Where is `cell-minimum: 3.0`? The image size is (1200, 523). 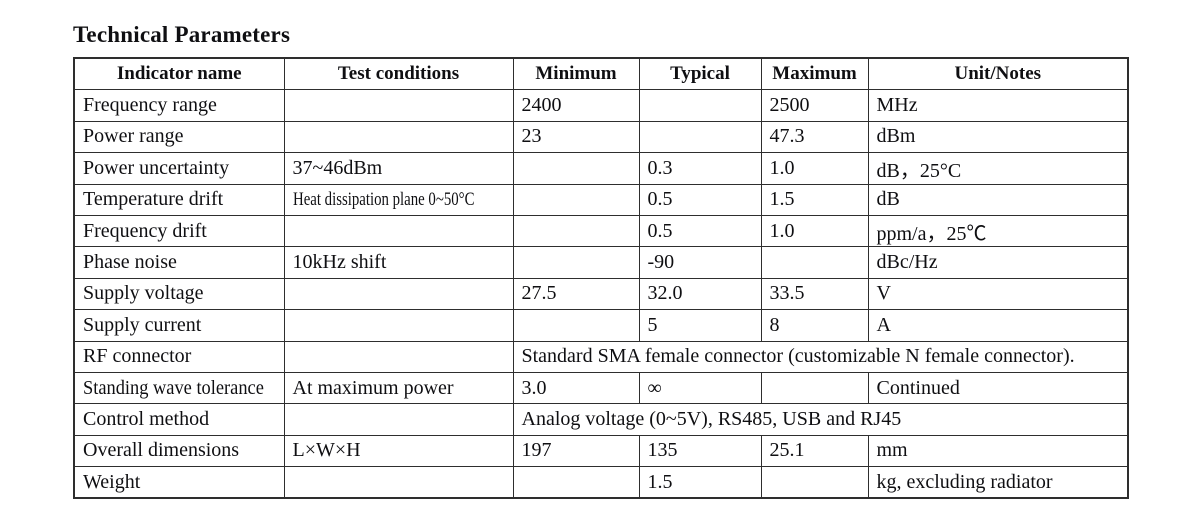
cell-minimum: 3.0 is located at coordinates (576, 388).